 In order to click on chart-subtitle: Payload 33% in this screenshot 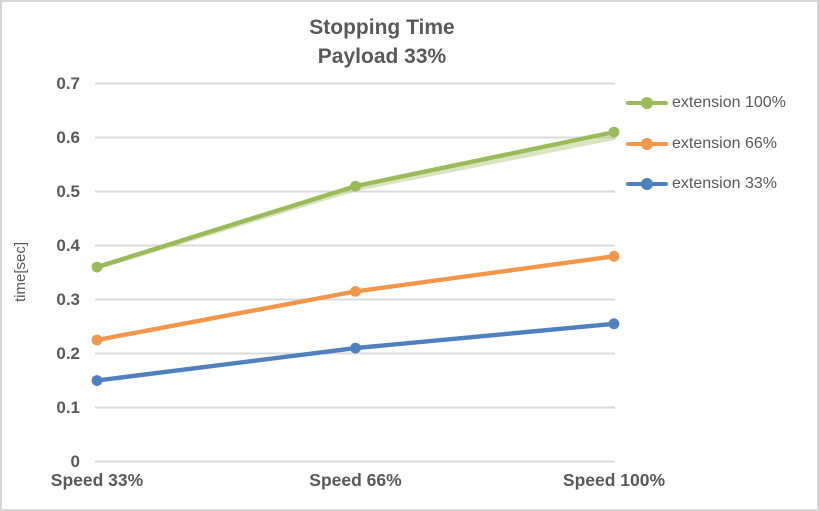, I will do `click(382, 56)`.